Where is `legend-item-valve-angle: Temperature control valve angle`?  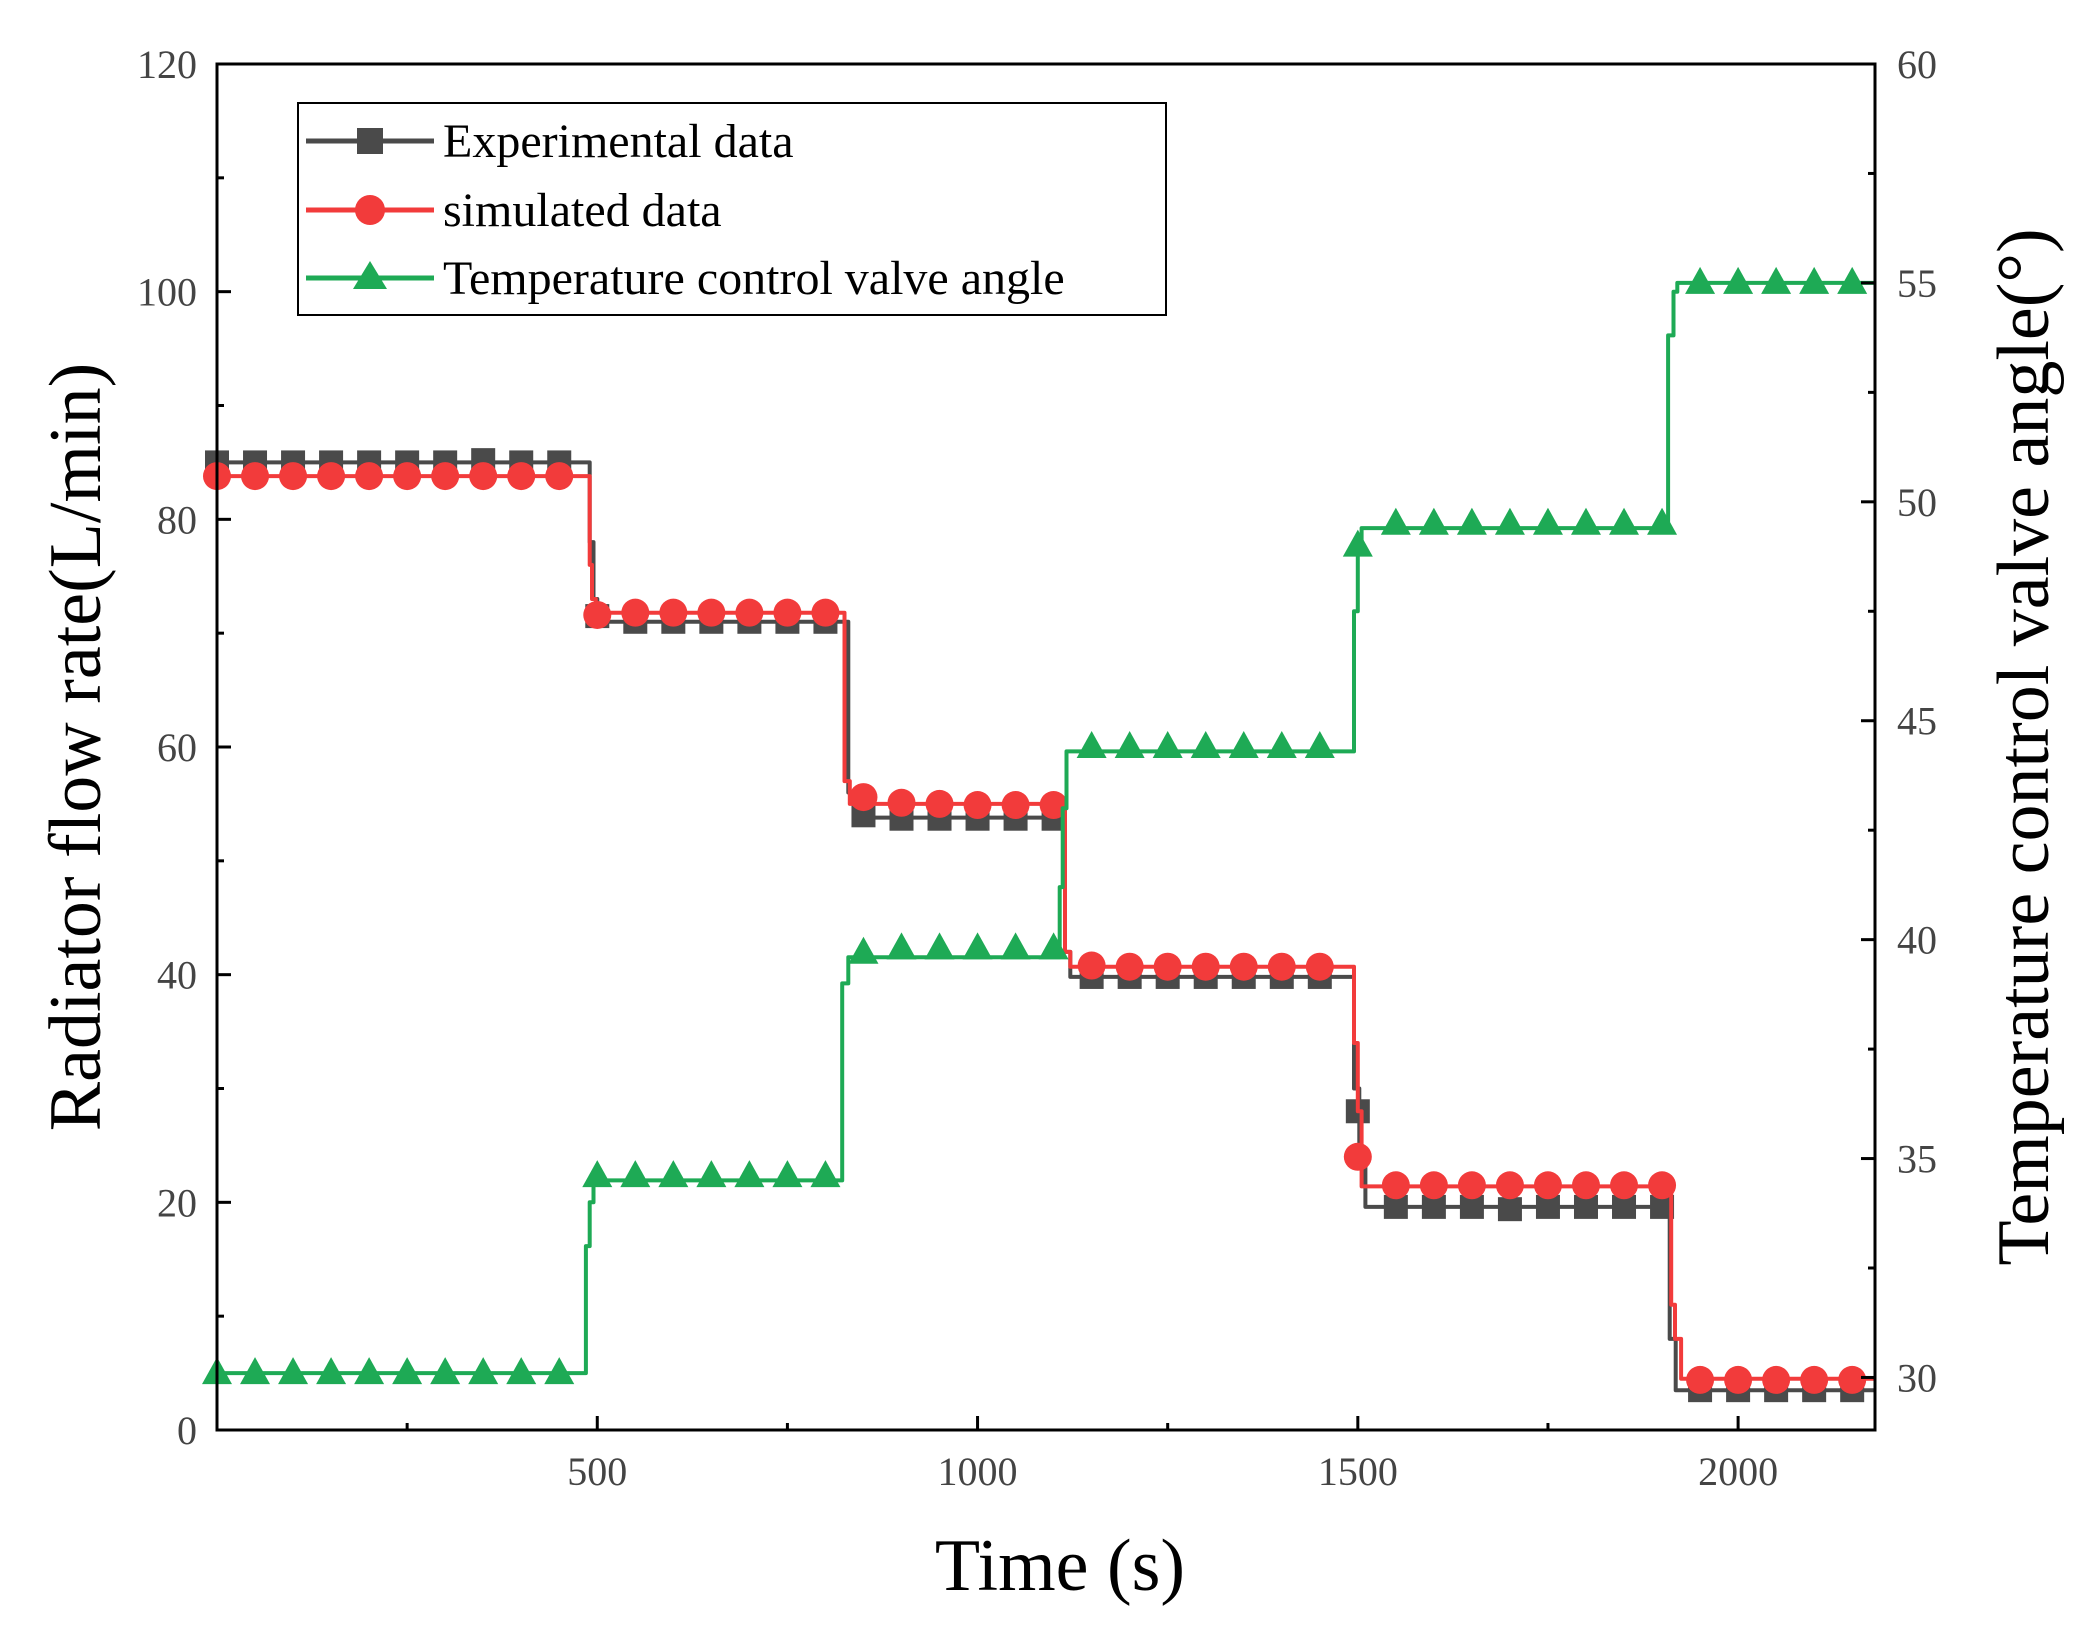
legend-item-valve-angle: Temperature control valve angle is located at coordinates (685, 278).